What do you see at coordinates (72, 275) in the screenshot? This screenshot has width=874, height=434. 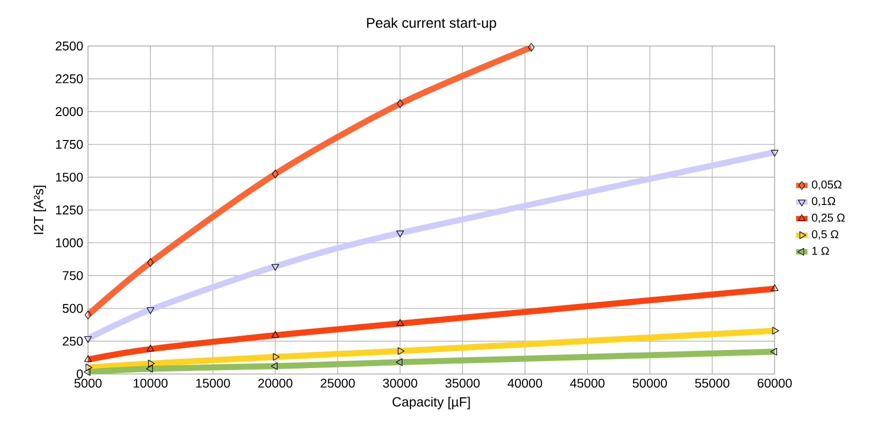 I see `y-tick-label: 750` at bounding box center [72, 275].